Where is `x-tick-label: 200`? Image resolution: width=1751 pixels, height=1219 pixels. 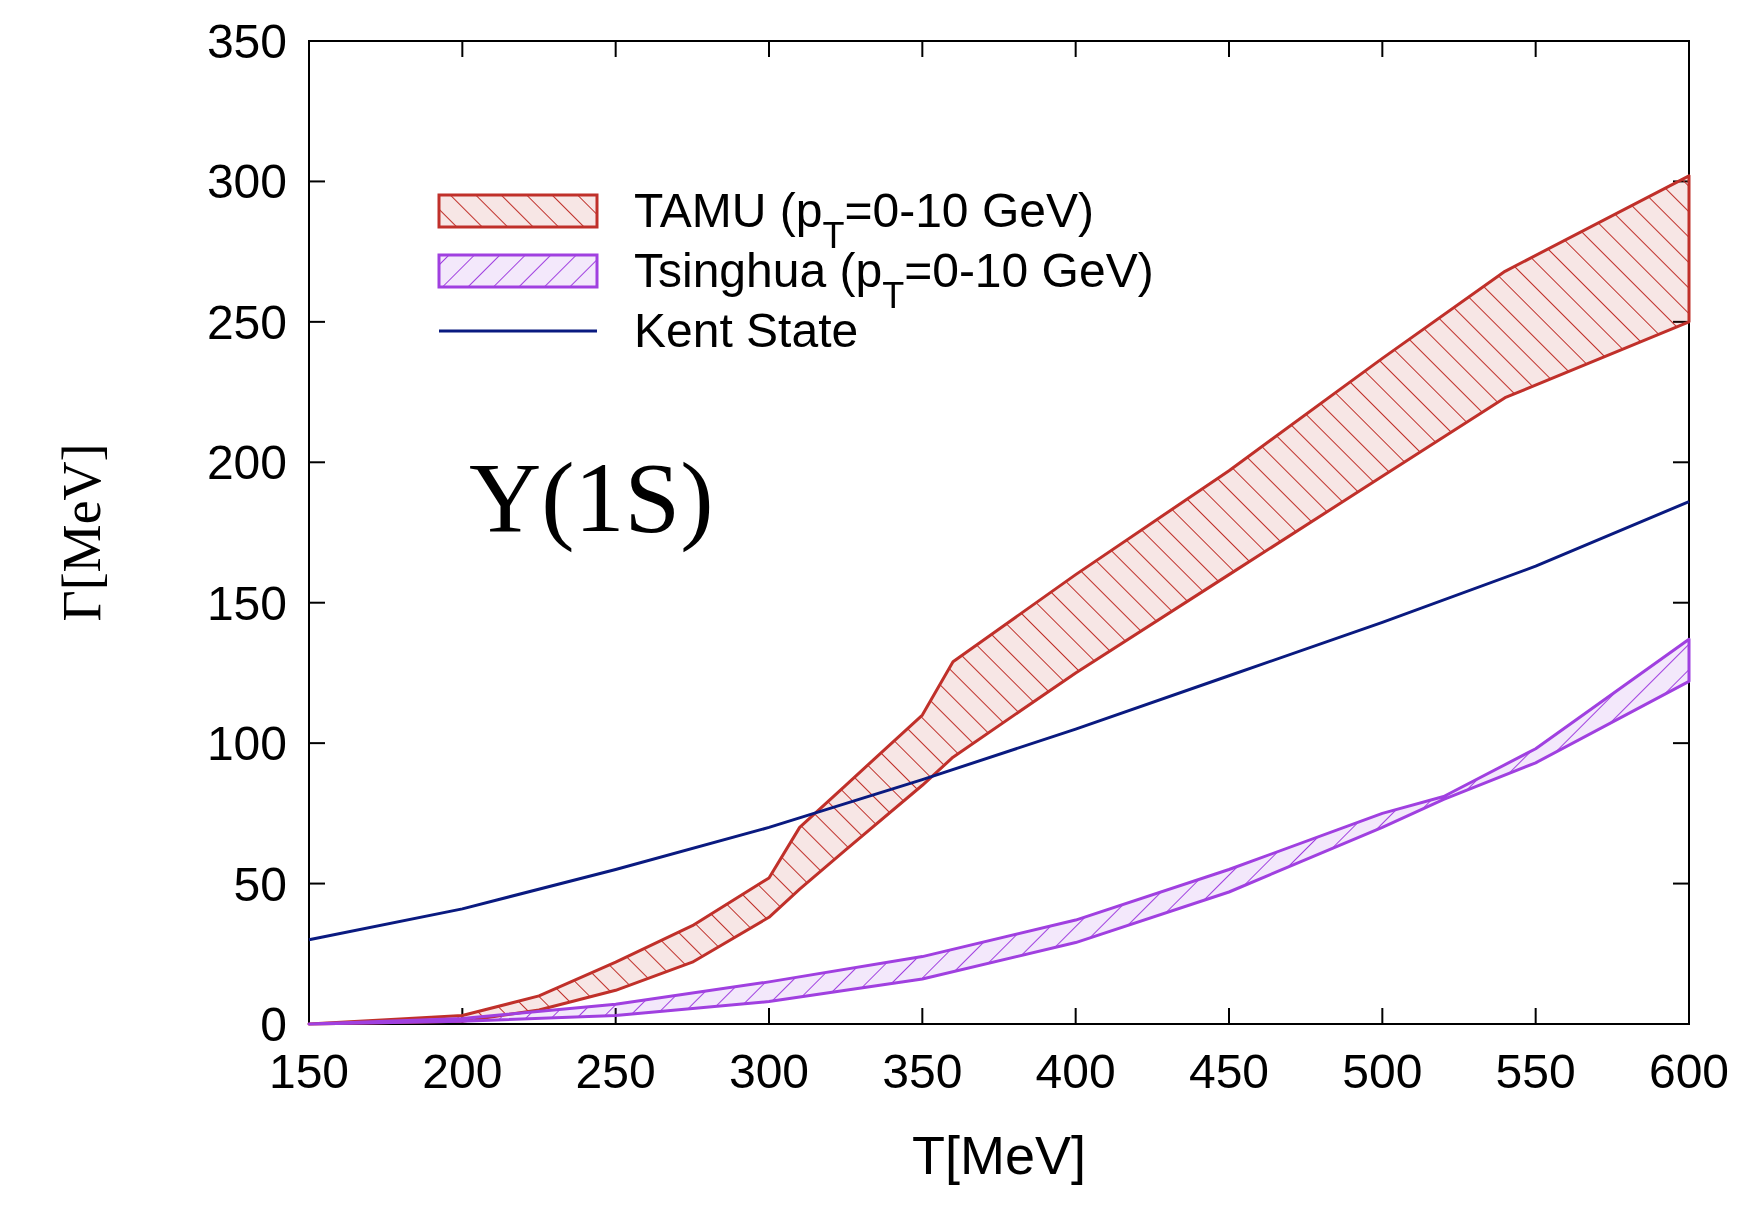
x-tick-label: 200 is located at coordinates (462, 1071).